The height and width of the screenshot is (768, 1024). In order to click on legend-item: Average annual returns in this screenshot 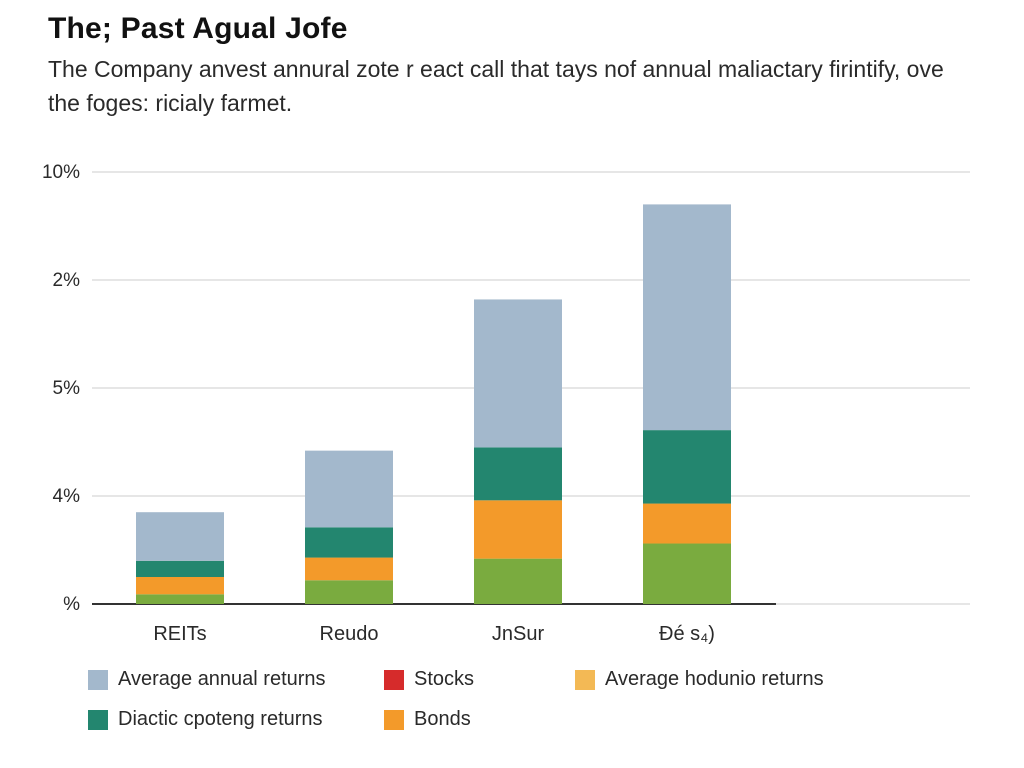, I will do `click(207, 679)`.